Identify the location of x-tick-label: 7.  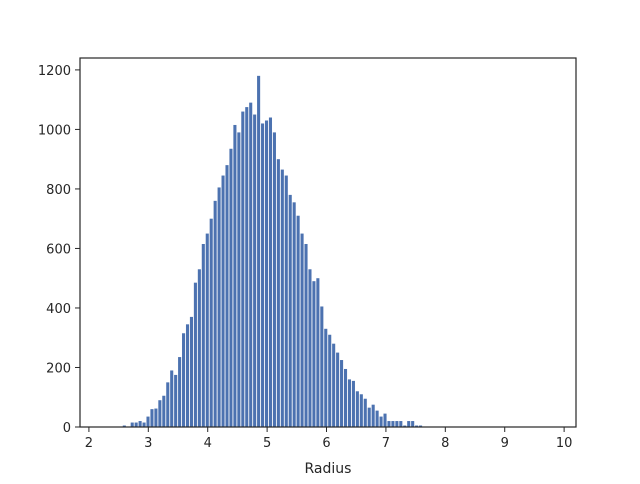
(386, 443).